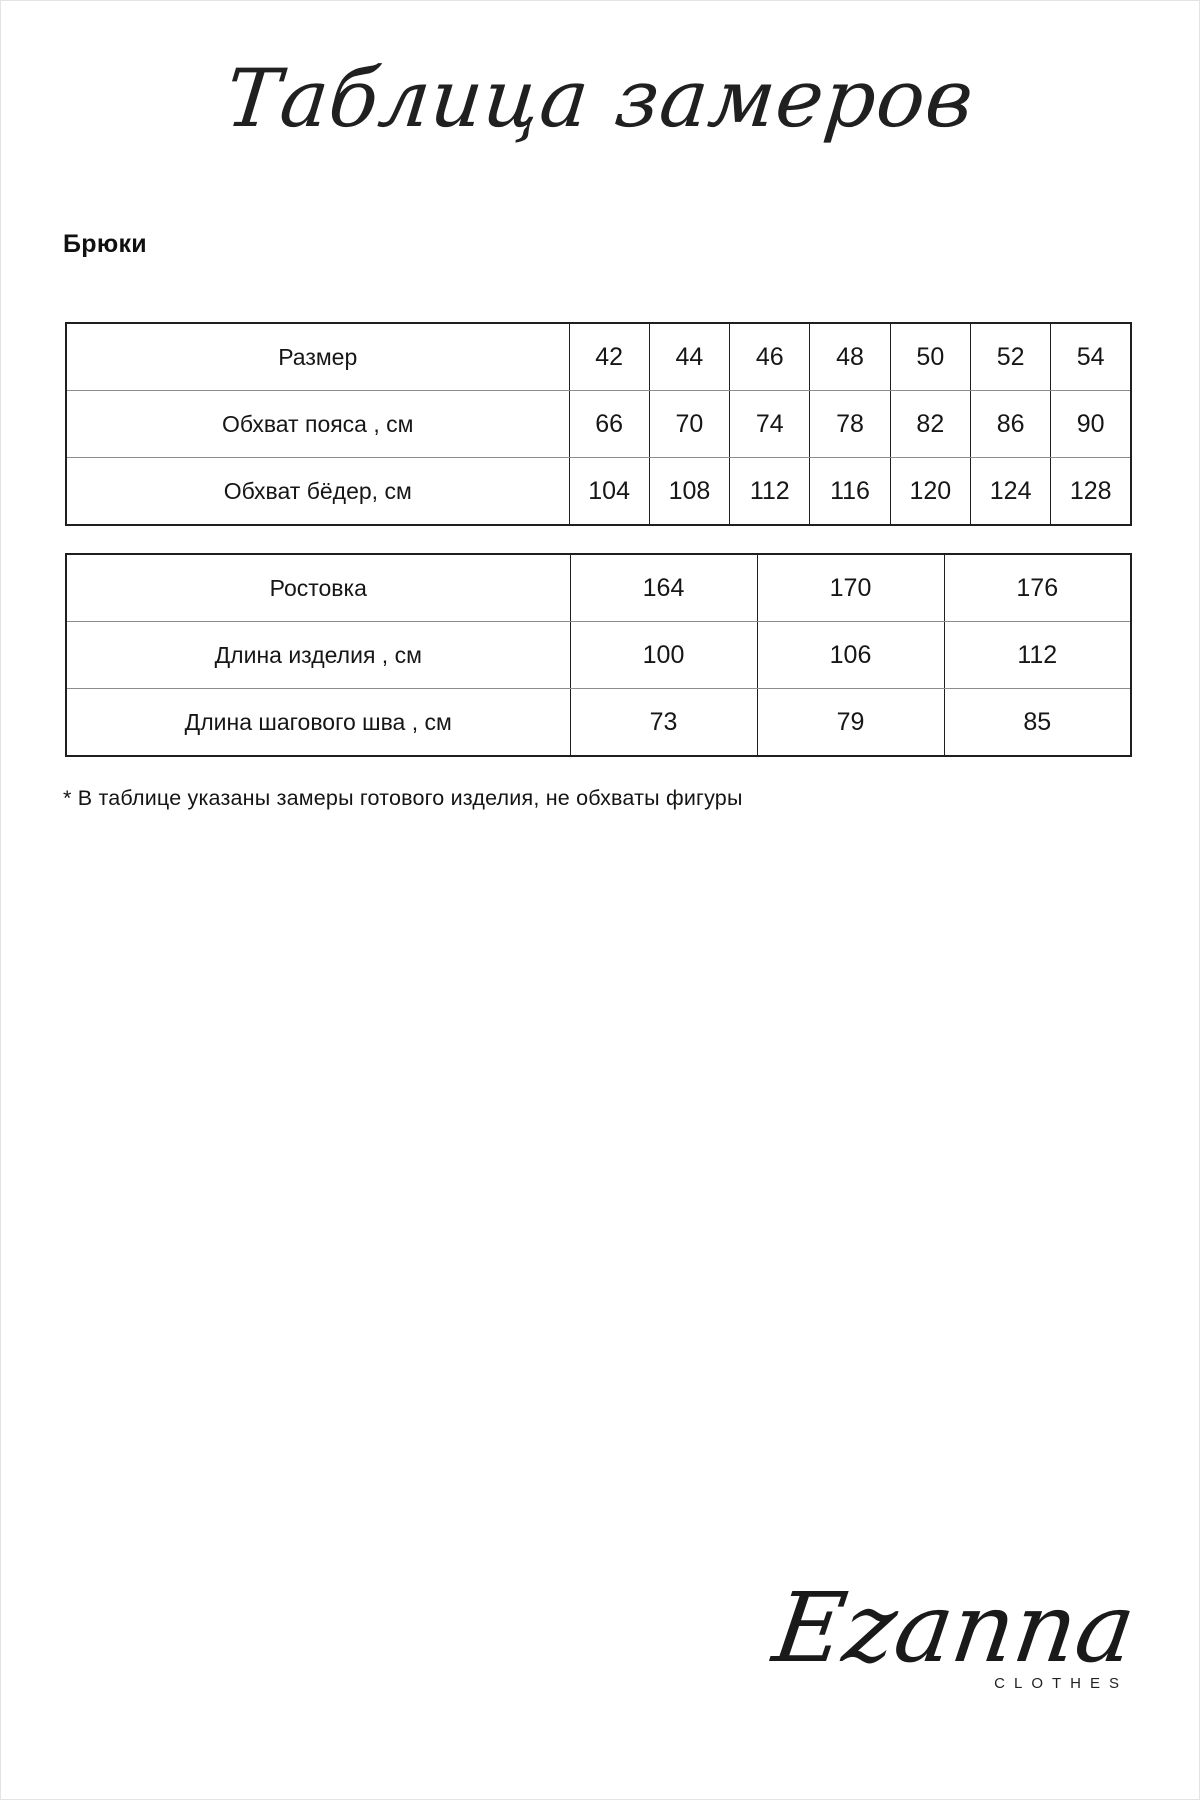  Describe the element at coordinates (1091, 357) in the screenshot. I see `size-cell: 54` at that location.